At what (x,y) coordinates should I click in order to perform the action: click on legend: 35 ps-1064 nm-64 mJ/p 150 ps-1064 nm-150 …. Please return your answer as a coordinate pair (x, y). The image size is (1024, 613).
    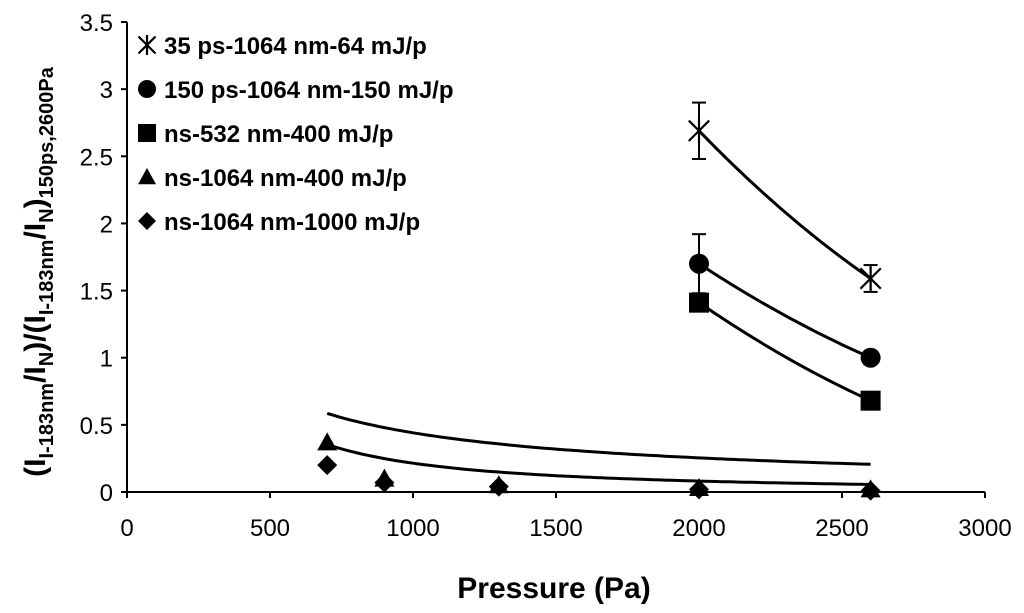
    Looking at the image, I should click on (295, 134).